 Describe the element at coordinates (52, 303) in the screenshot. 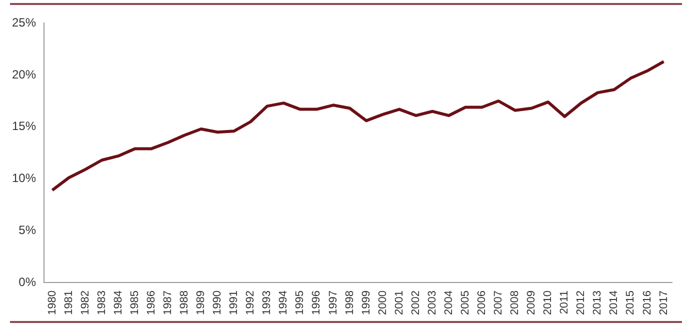

I see `x-tick-label: 1980` at that location.